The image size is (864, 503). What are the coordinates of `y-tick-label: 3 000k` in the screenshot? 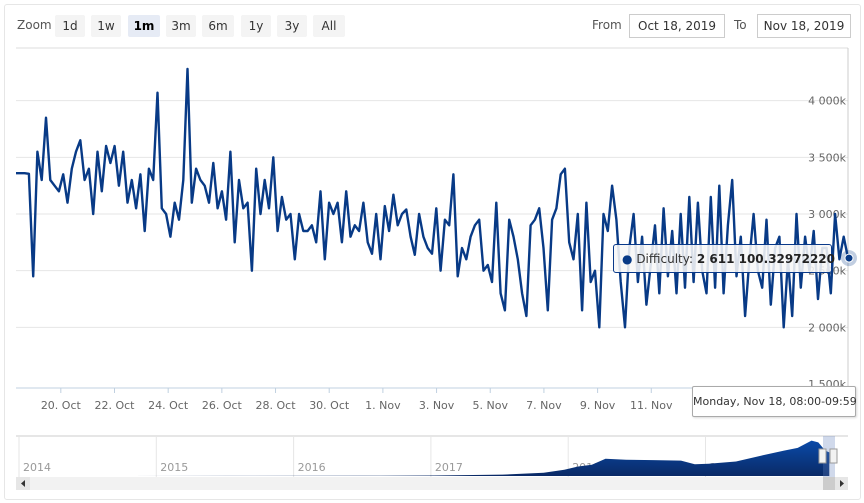 It's located at (827, 214).